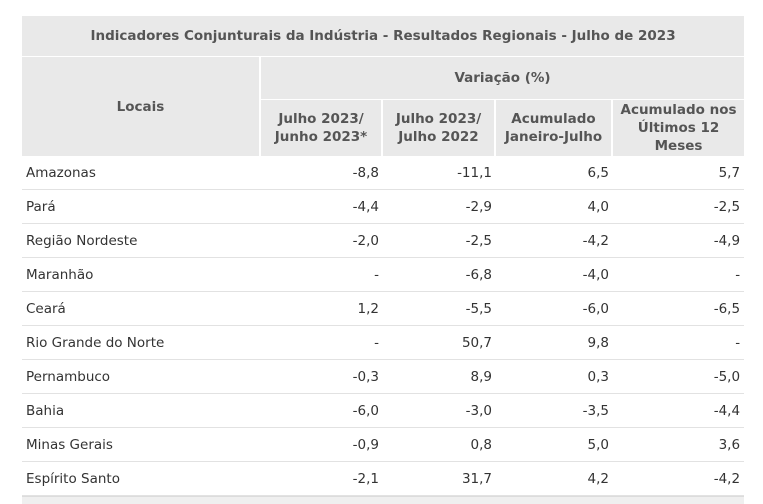 The height and width of the screenshot is (504, 763). Describe the element at coordinates (322, 241) in the screenshot. I see `value-cell: -2,0` at that location.